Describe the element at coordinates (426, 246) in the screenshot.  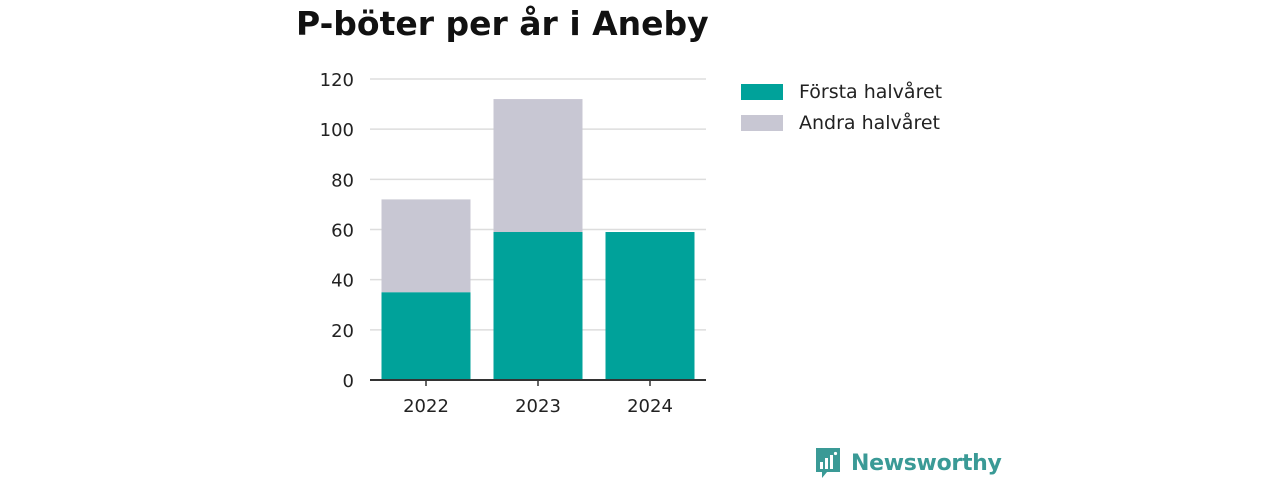
I see `bar-second-half-2022` at that location.